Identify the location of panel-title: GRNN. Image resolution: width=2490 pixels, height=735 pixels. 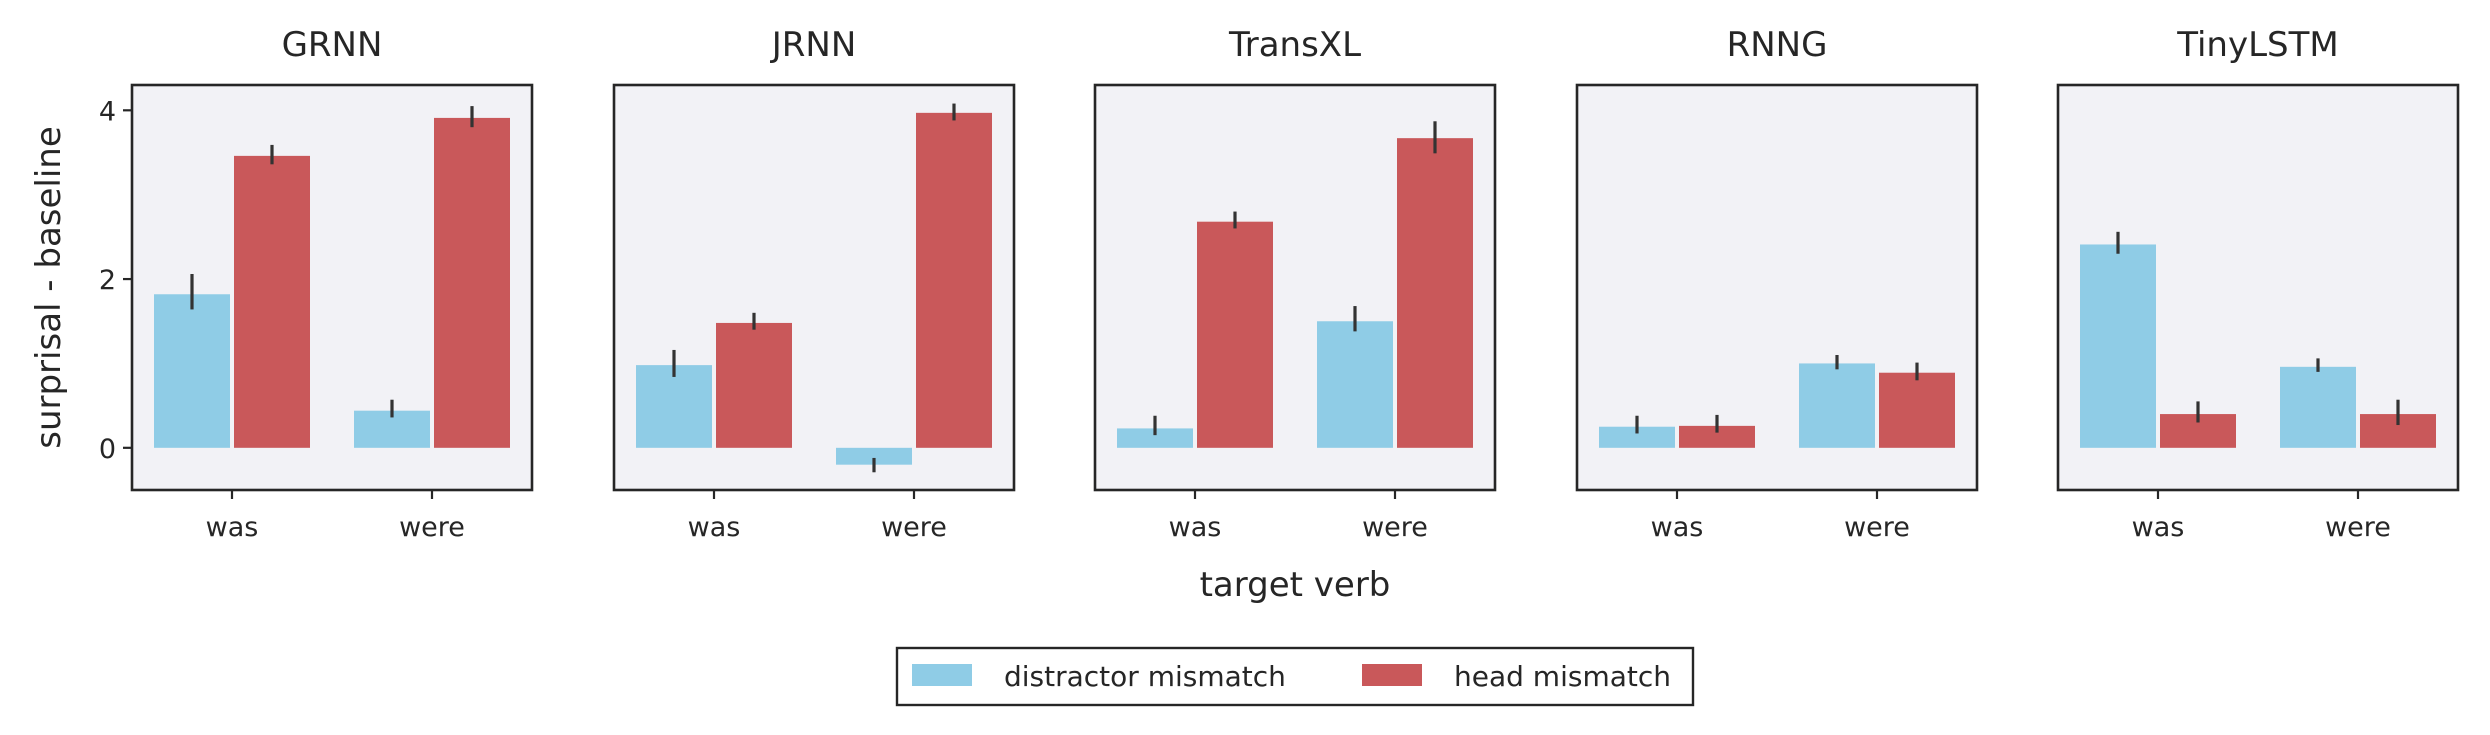
(332, 45).